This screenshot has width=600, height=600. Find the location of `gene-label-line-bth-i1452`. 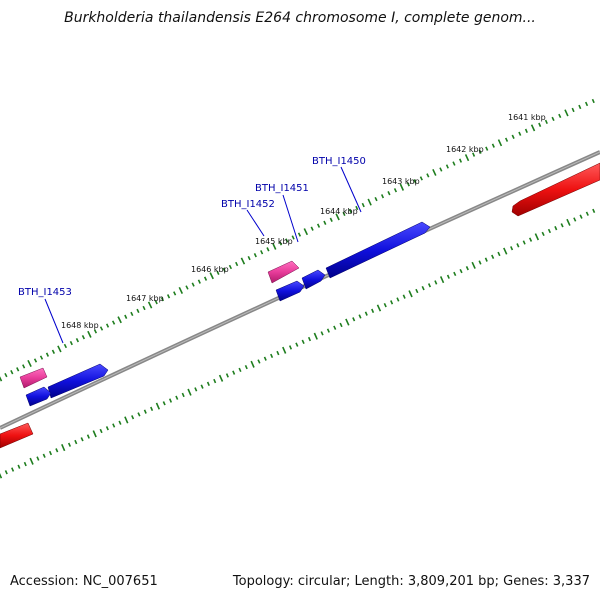

gene-label-line-bth-i1452 is located at coordinates (255, 223).